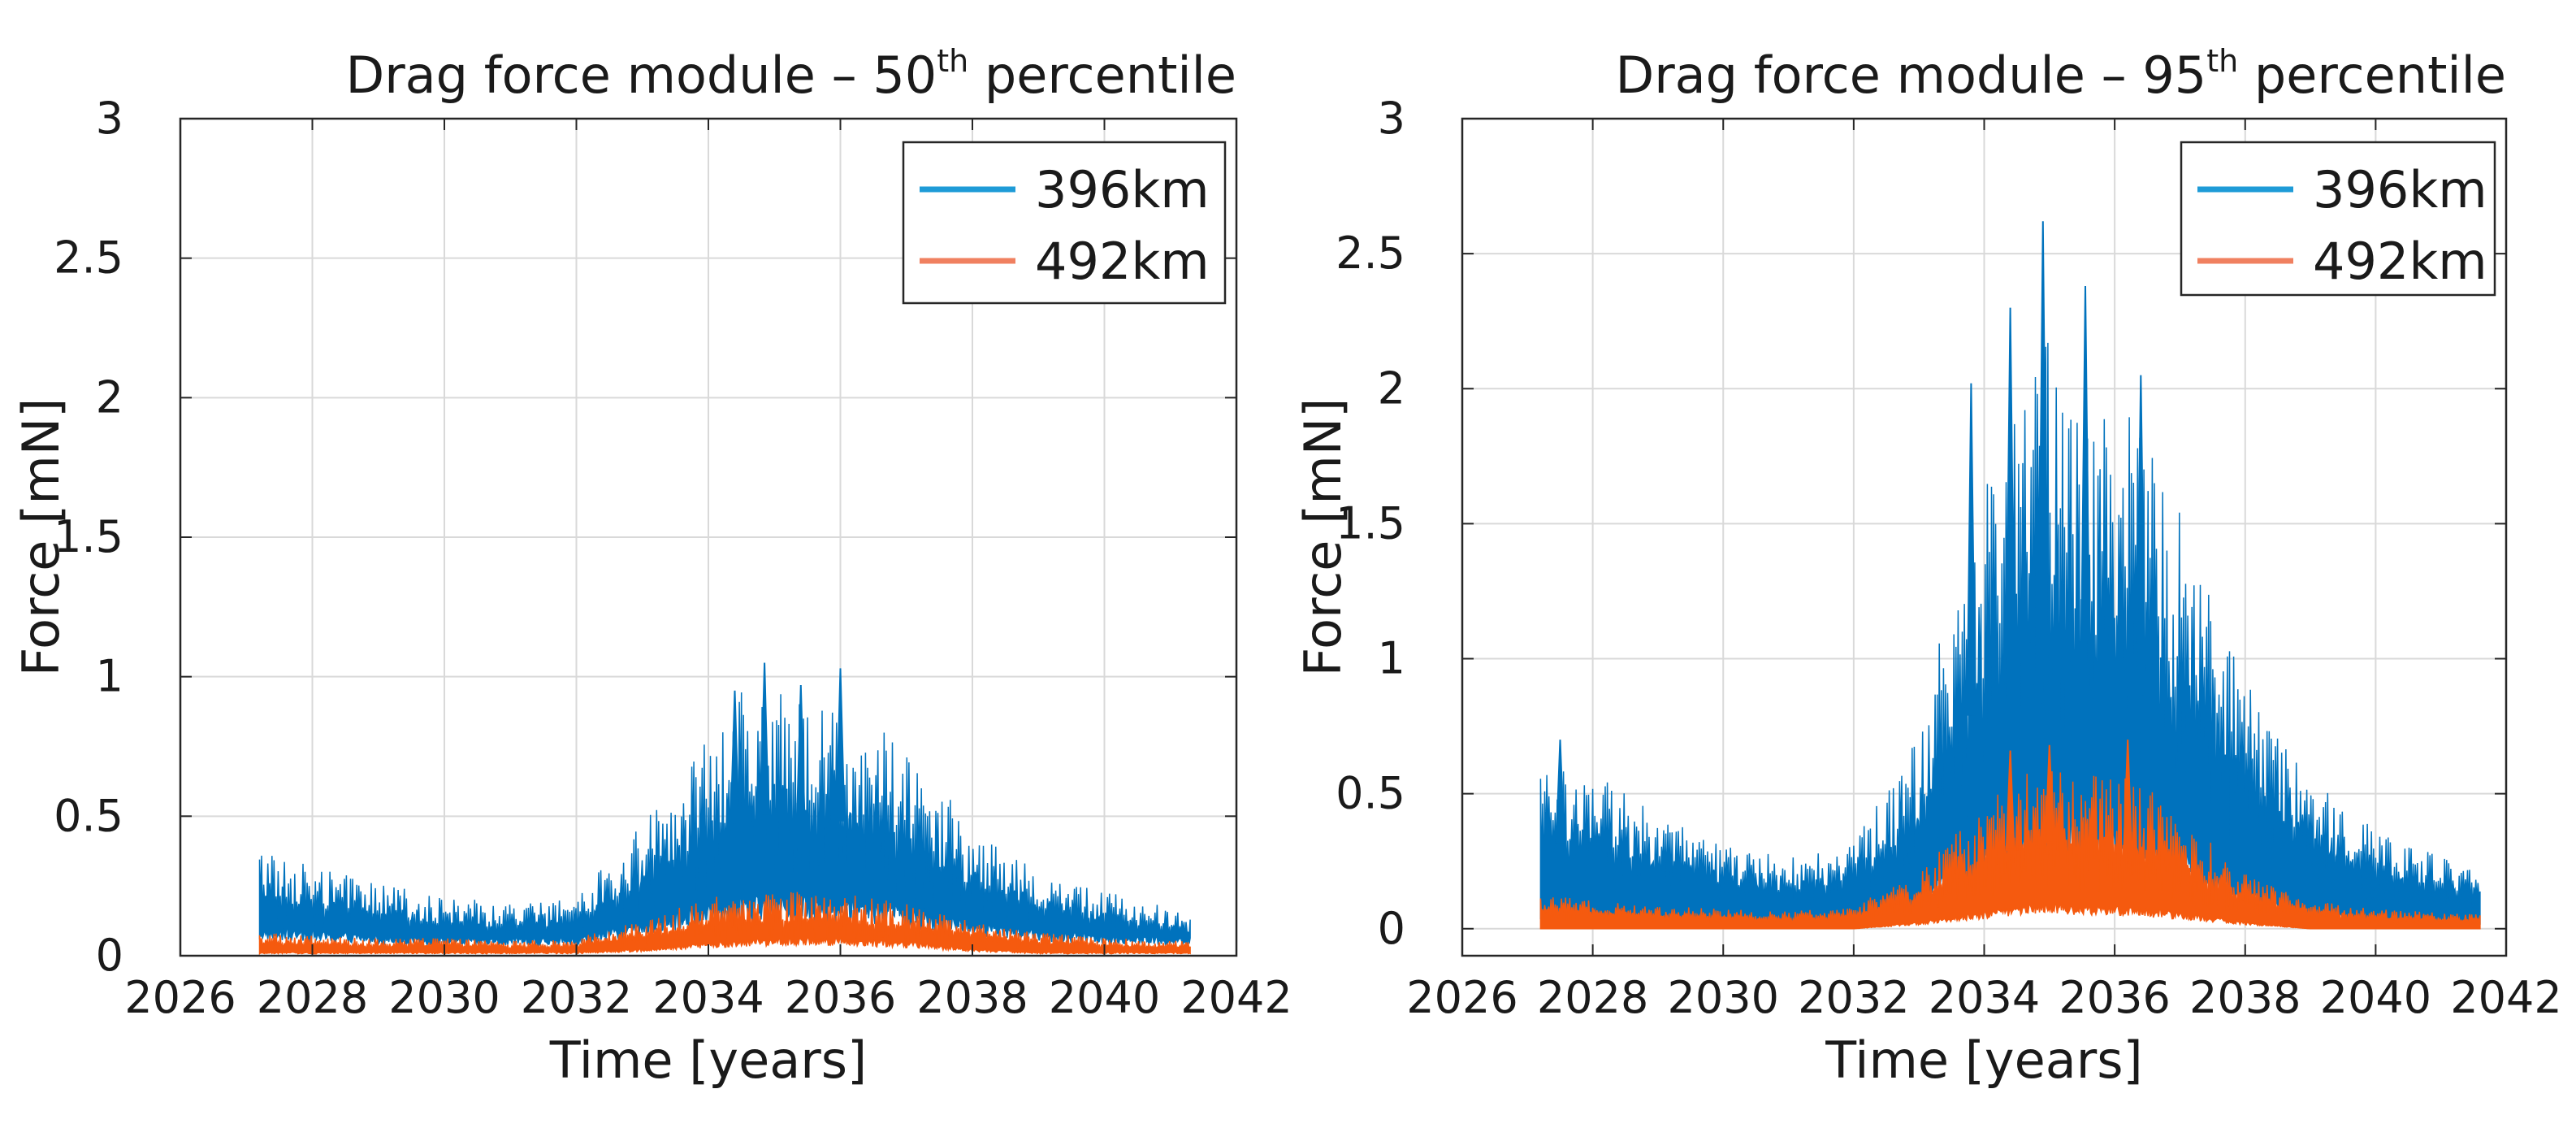 The image size is (2576, 1128). I want to click on chart-title-main: Drag force module – 50, so click(641, 76).